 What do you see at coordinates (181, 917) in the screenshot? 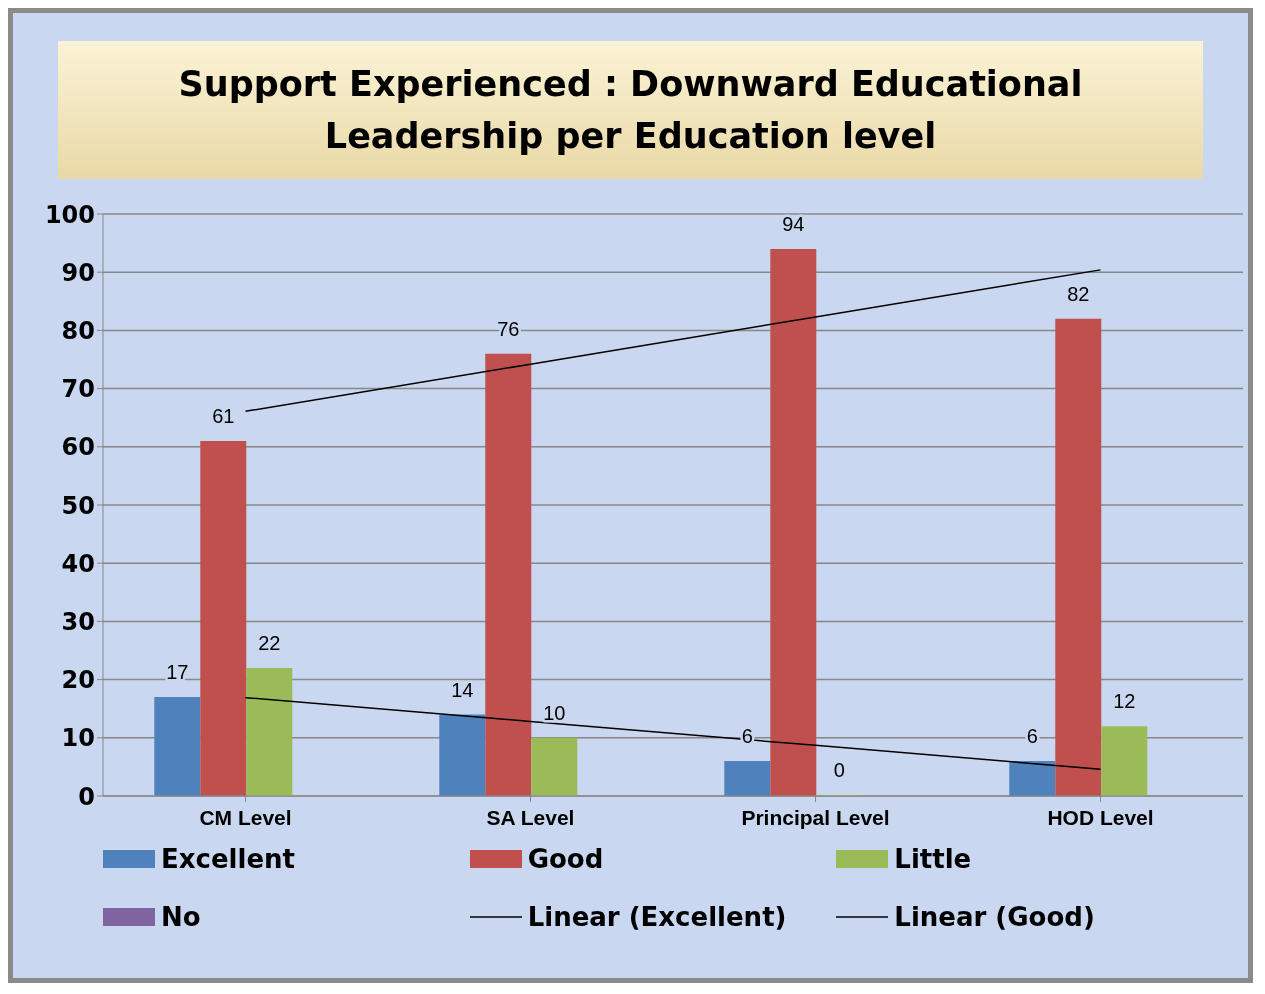
I see `legend-label: No` at bounding box center [181, 917].